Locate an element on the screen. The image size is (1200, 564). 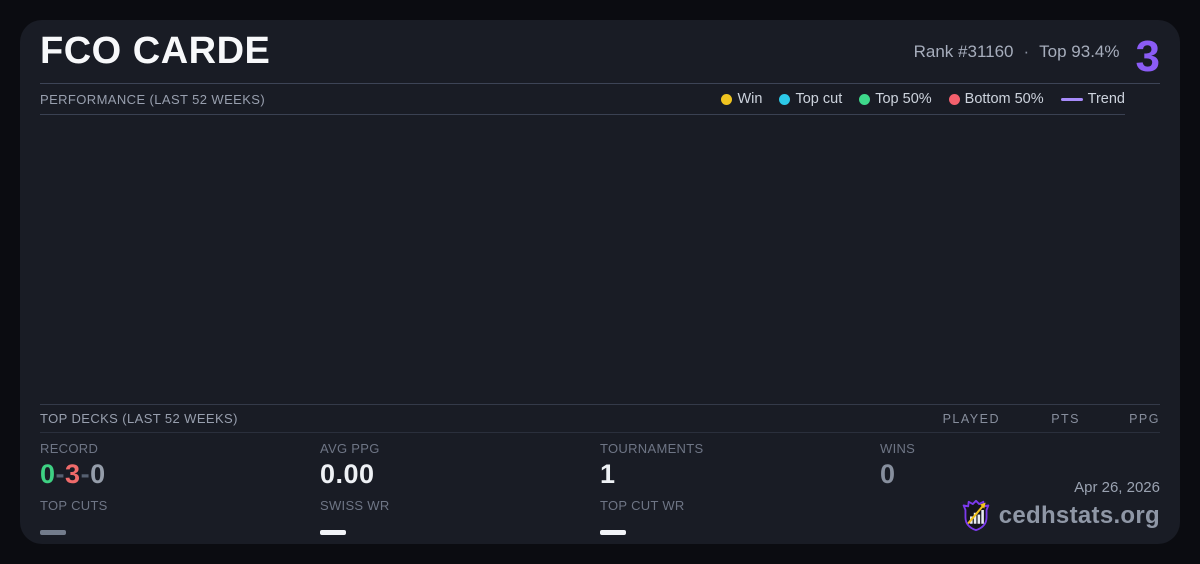
legend-label-trend: Trend is located at coordinates (1106, 99).